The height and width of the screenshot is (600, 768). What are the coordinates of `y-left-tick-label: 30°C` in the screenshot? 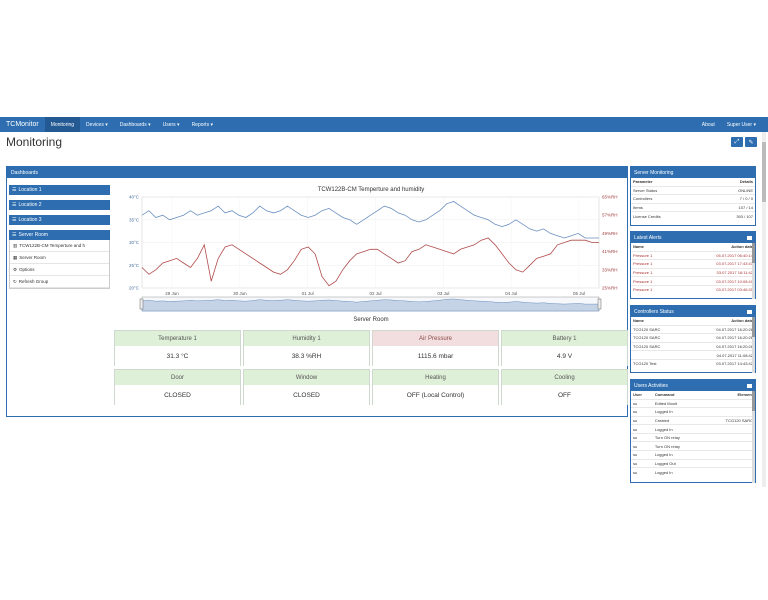 It's located at (134, 242).